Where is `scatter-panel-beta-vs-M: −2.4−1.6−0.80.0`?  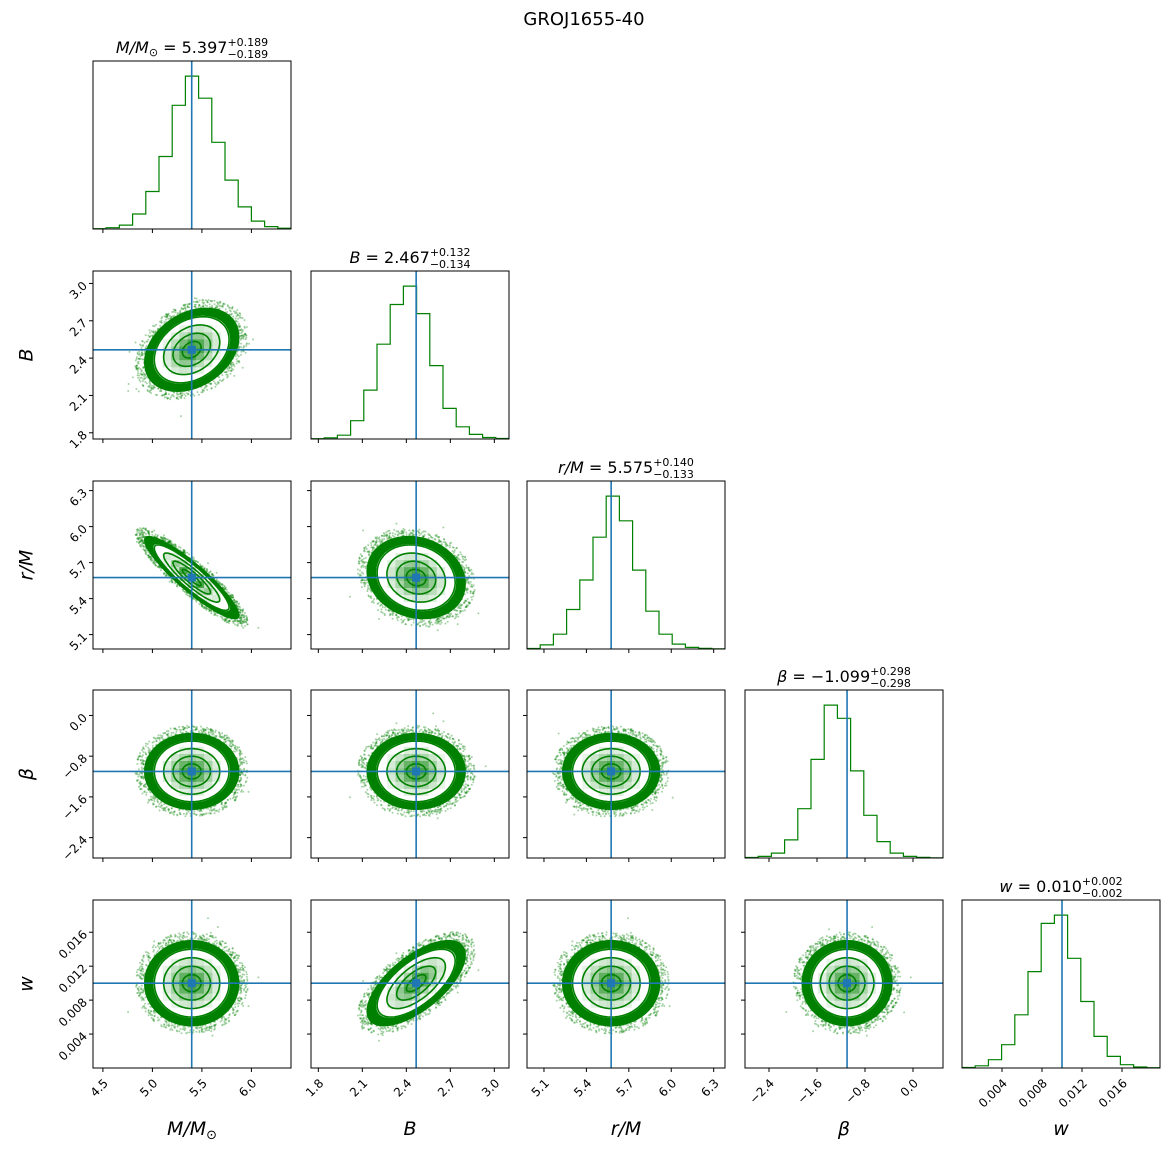 scatter-panel-beta-vs-M: −2.4−1.6−0.80.0 is located at coordinates (176, 776).